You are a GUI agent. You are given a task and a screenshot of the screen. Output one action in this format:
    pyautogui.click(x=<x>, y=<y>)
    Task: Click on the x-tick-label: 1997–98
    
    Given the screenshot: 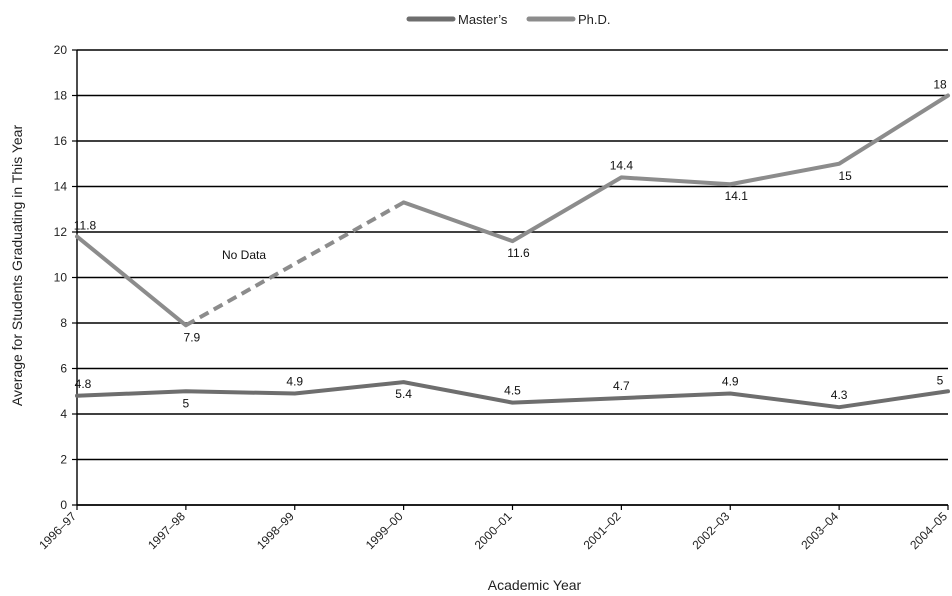 What is the action you would take?
    pyautogui.click(x=166, y=530)
    